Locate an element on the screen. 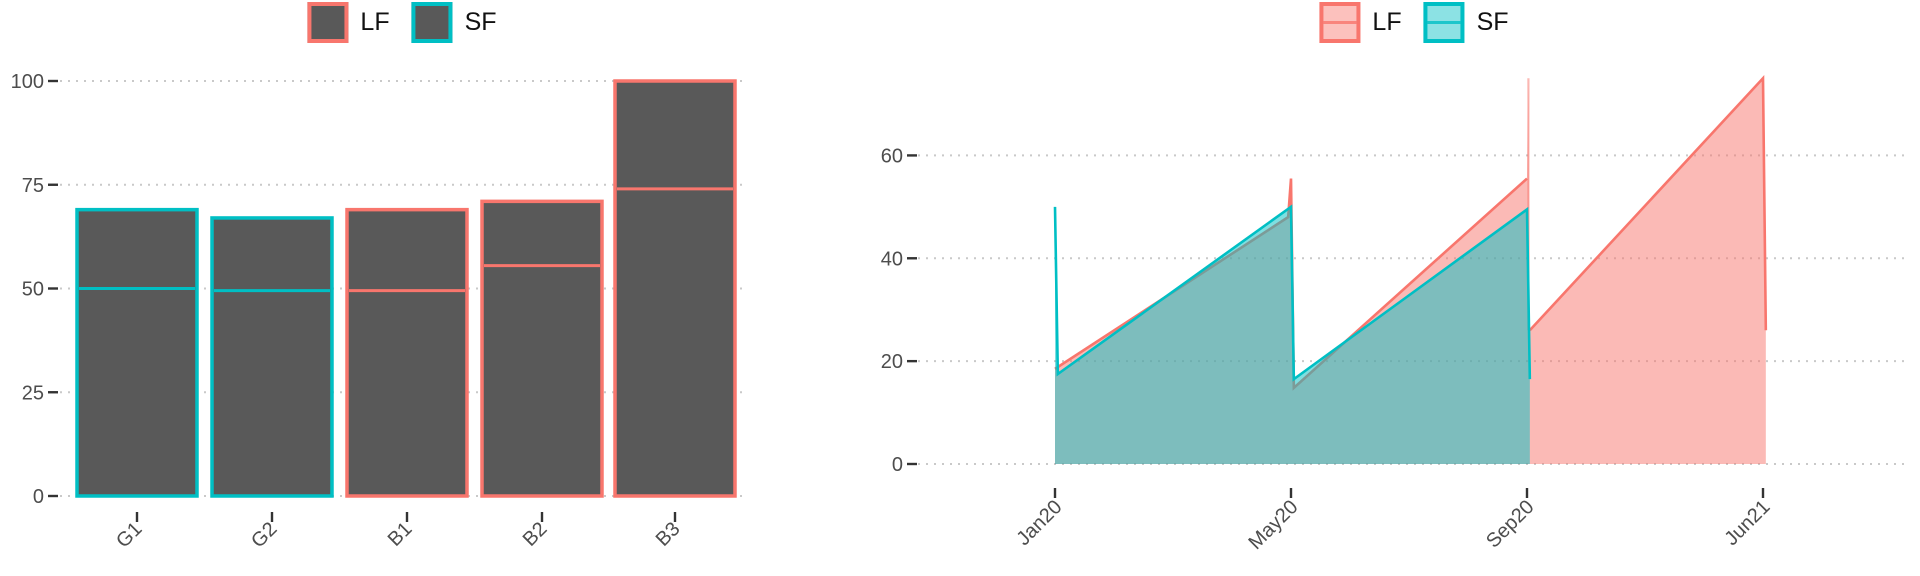 The width and height of the screenshot is (1920, 576). left-chart-legend: LF SF is located at coordinates (402, 22).